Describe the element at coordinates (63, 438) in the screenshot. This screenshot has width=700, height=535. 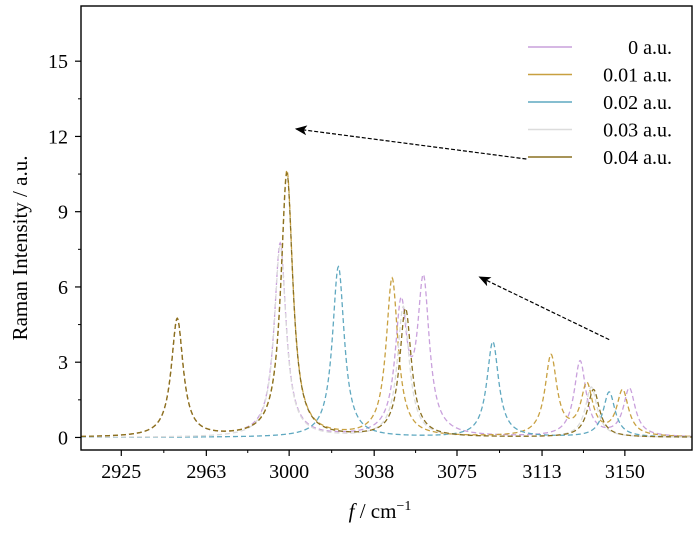
I see `y-tick-label: 0` at that location.